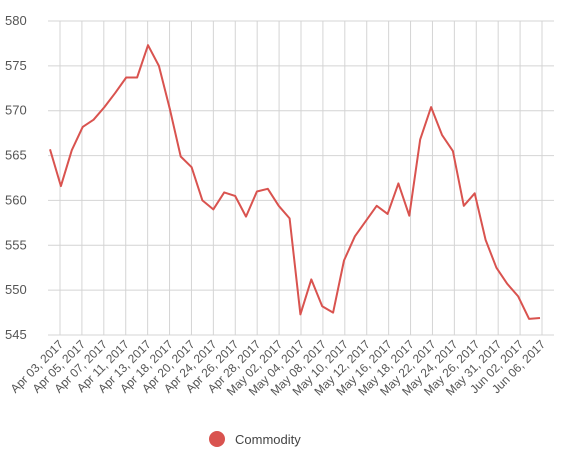 The height and width of the screenshot is (468, 566). I want to click on y-tick-label-5: 570, so click(16, 110).